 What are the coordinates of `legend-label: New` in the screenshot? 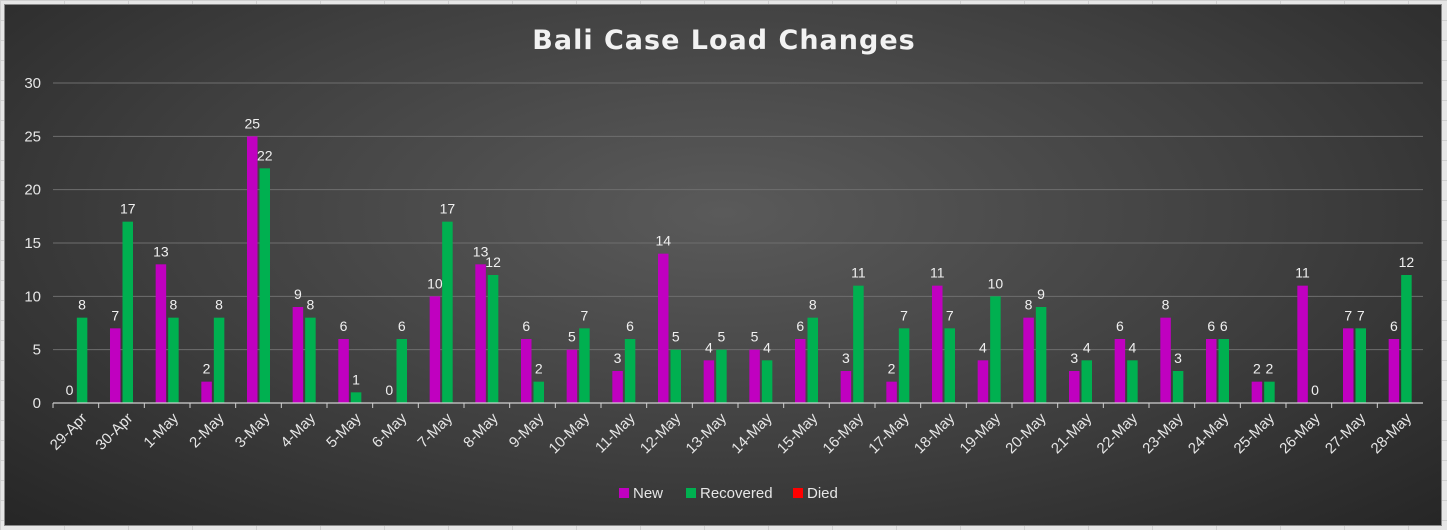 It's located at (648, 493).